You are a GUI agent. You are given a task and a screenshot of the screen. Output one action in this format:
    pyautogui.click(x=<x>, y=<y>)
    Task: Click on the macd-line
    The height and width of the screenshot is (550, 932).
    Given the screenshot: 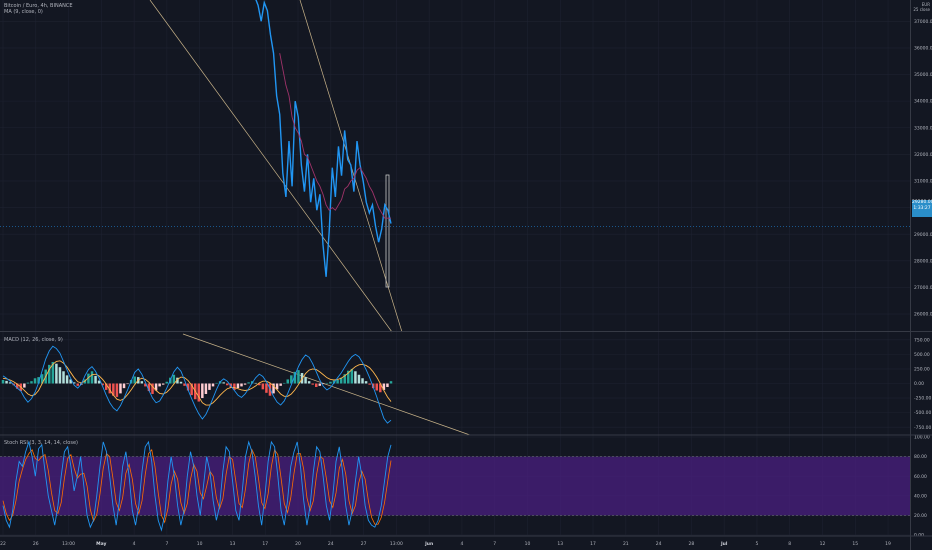 What is the action you would take?
    pyautogui.click(x=197, y=384)
    